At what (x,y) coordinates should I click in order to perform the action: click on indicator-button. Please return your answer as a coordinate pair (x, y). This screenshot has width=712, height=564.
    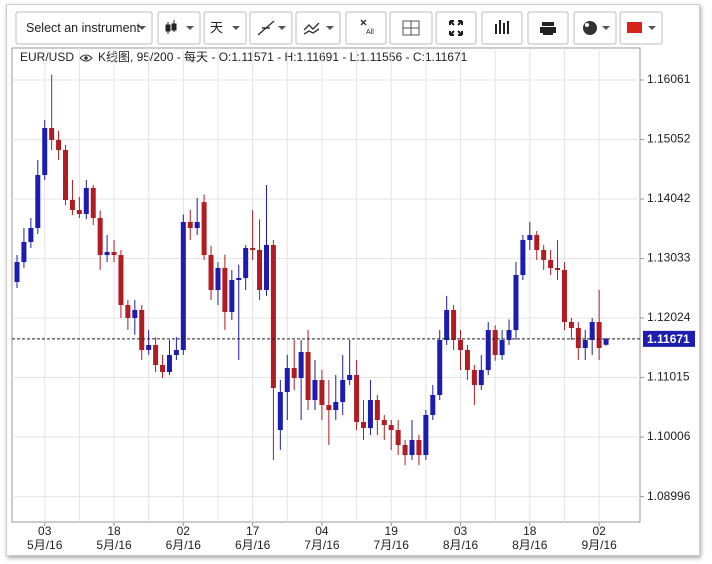
    Looking at the image, I should click on (318, 28).